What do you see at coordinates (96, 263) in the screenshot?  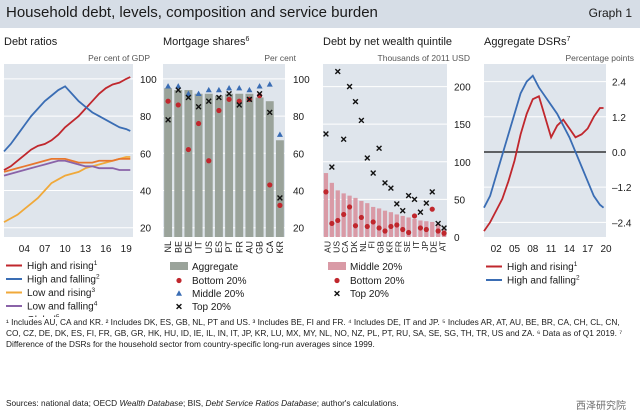 I see `panel1-legend-label-0-mark: 1` at bounding box center [96, 263].